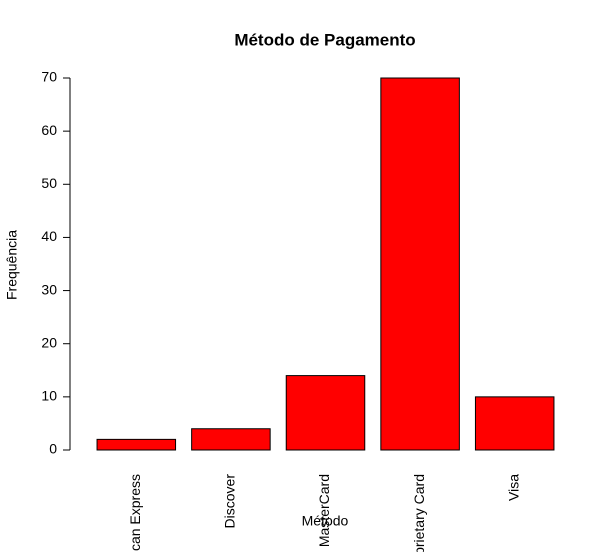 This screenshot has width=613, height=552. What do you see at coordinates (49, 183) in the screenshot?
I see `y-tick-label: 50` at bounding box center [49, 183].